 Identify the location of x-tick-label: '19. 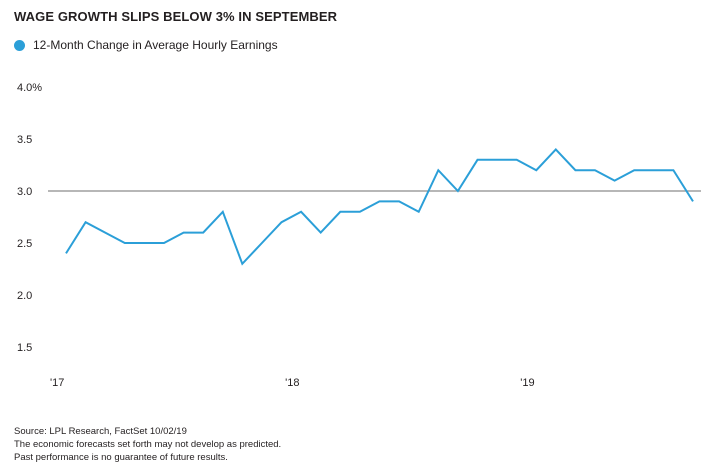
(527, 383).